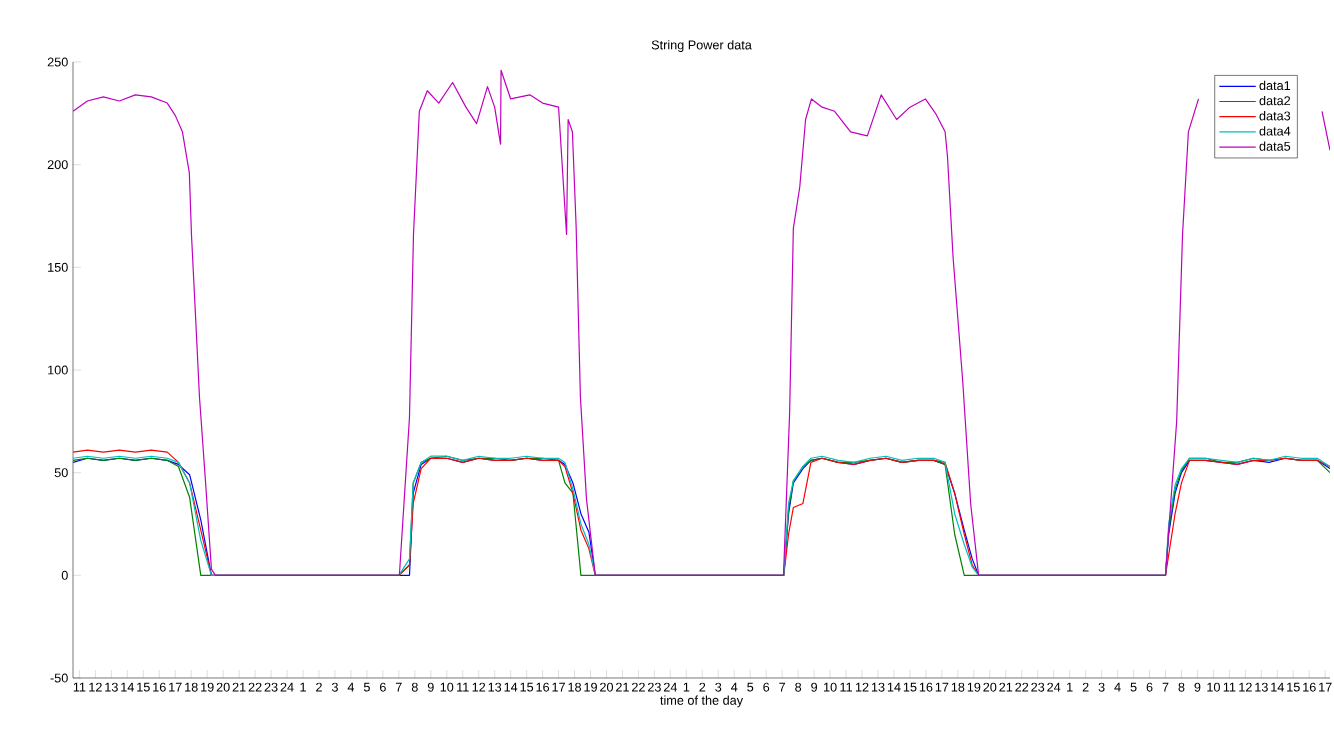  What do you see at coordinates (1275, 100) in the screenshot?
I see `legend-label: data2` at bounding box center [1275, 100].